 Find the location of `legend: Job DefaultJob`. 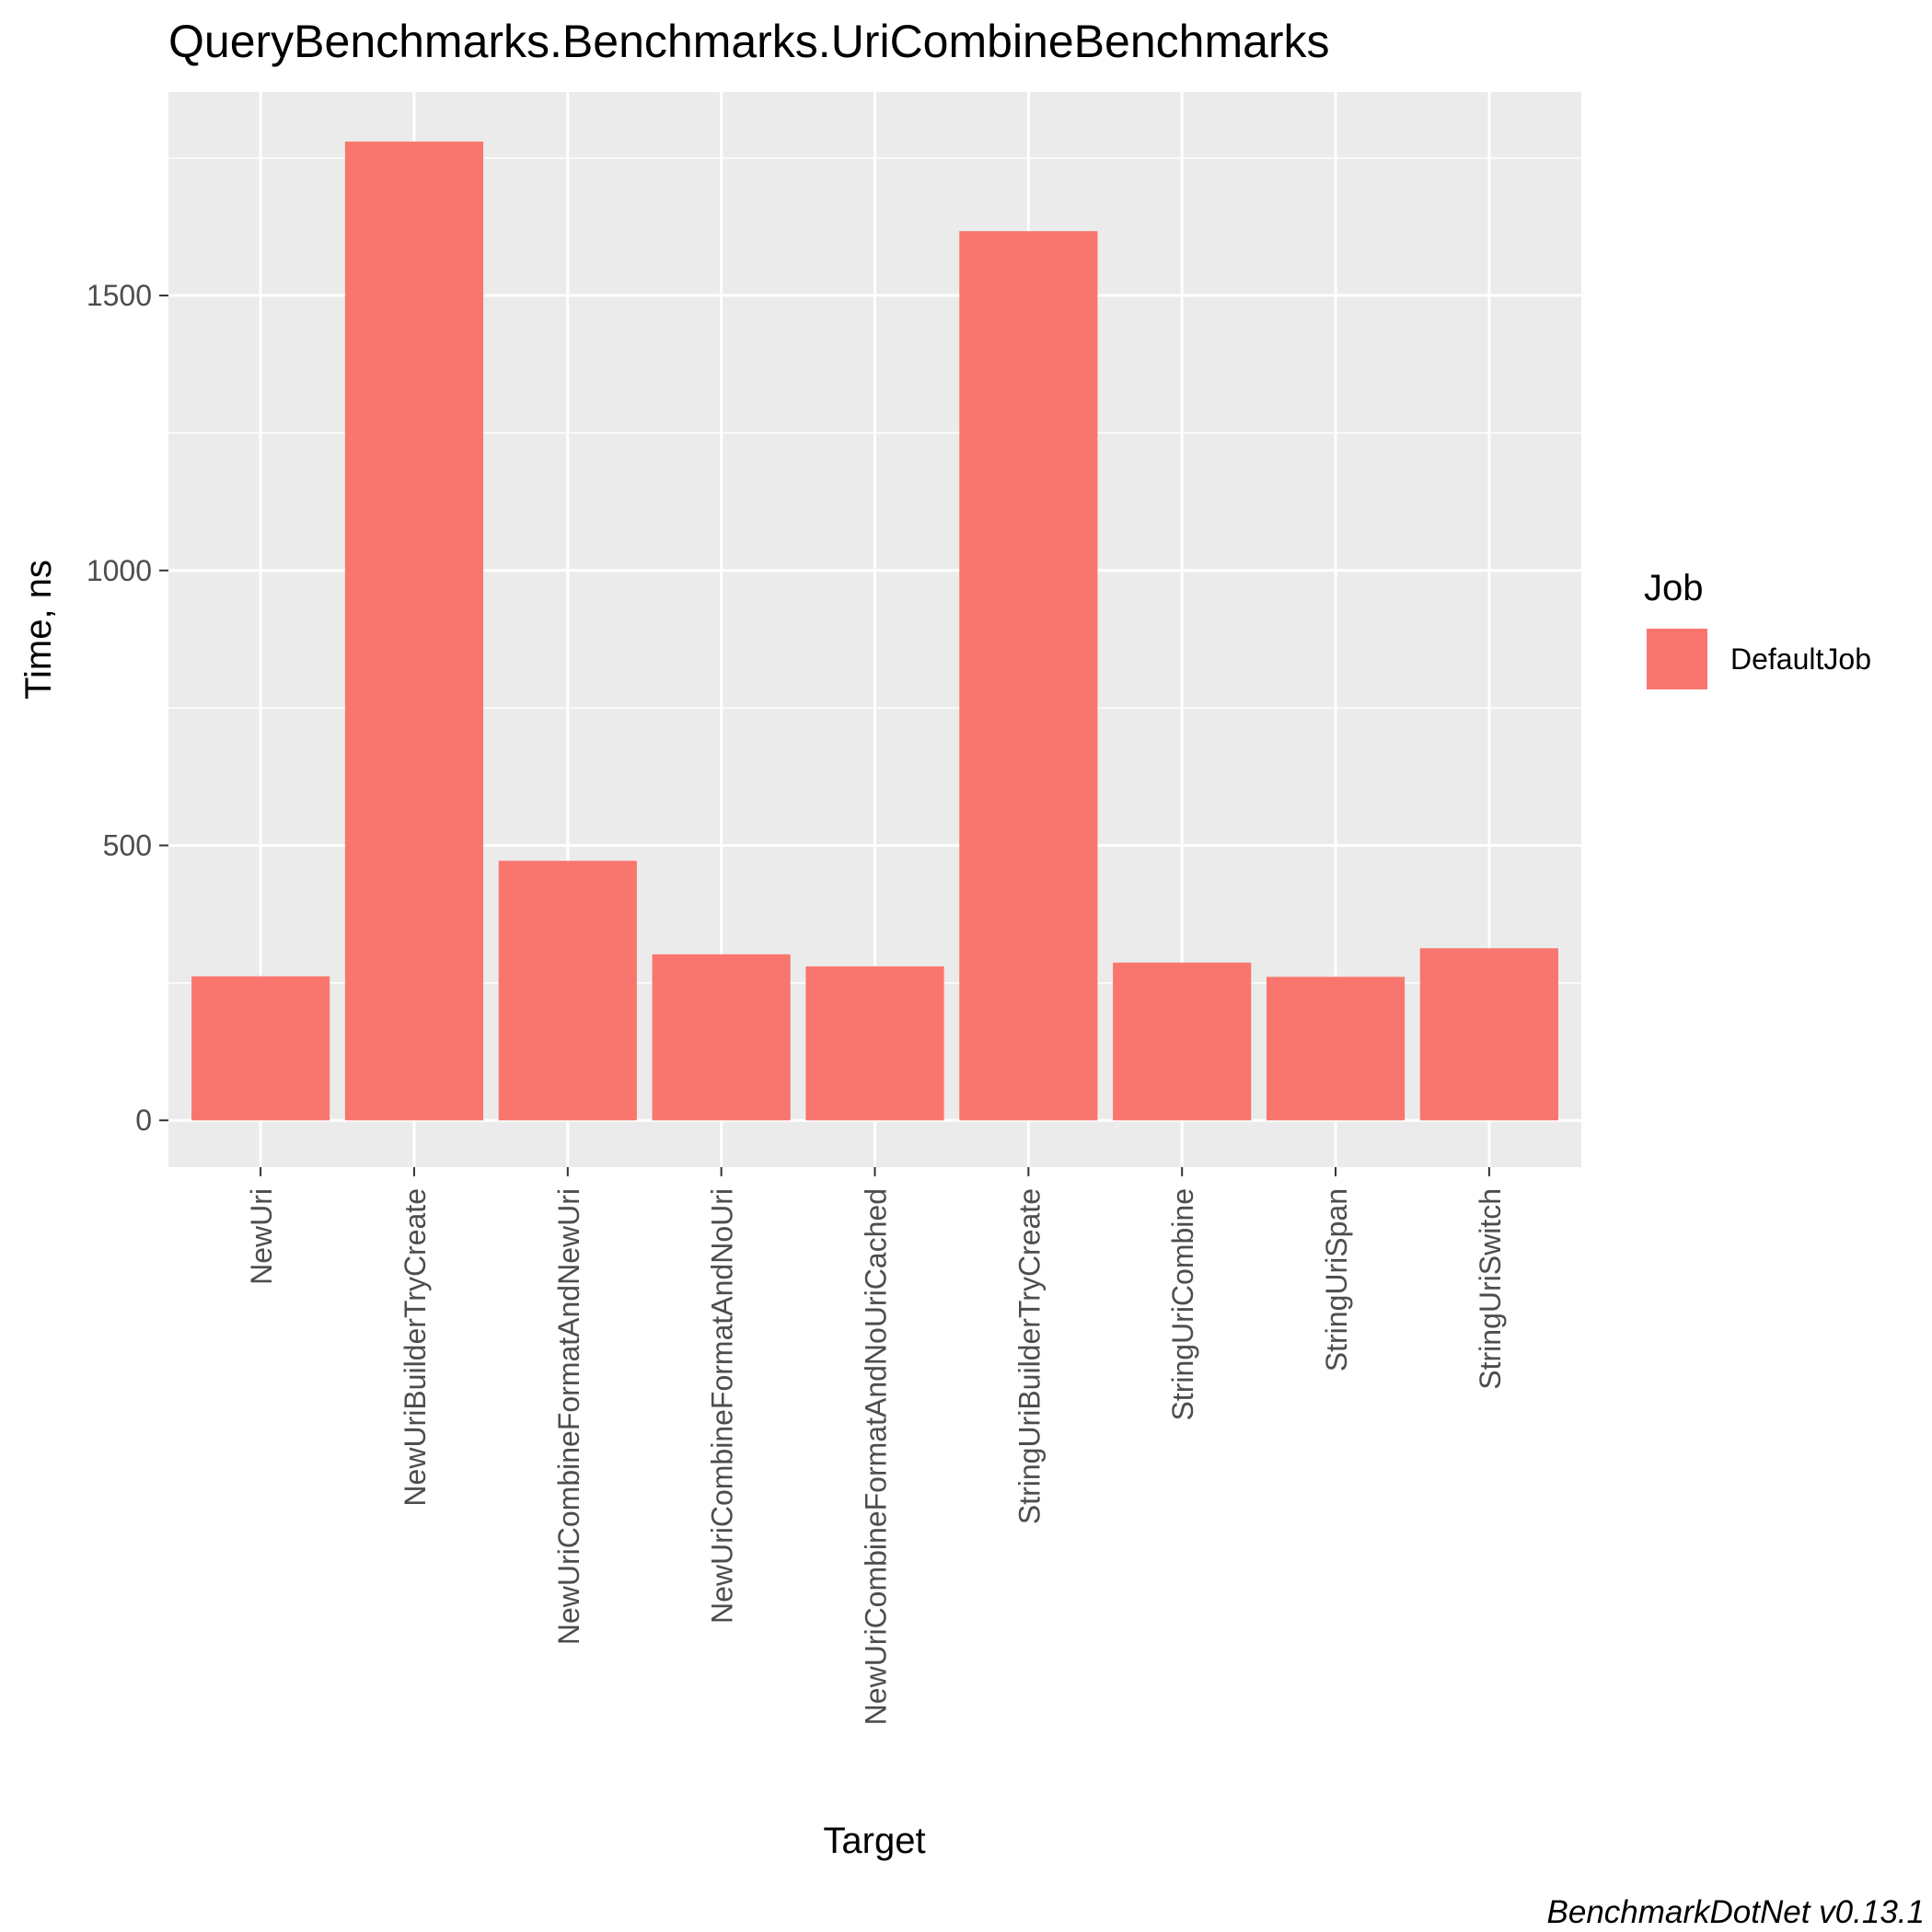

legend: Job DefaultJob is located at coordinates (1758, 628).